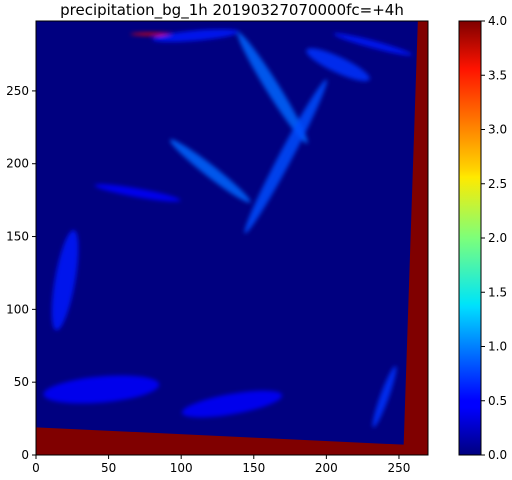 The width and height of the screenshot is (512, 480). What do you see at coordinates (272, 88) in the screenshot?
I see `precip-feature-north-band` at bounding box center [272, 88].